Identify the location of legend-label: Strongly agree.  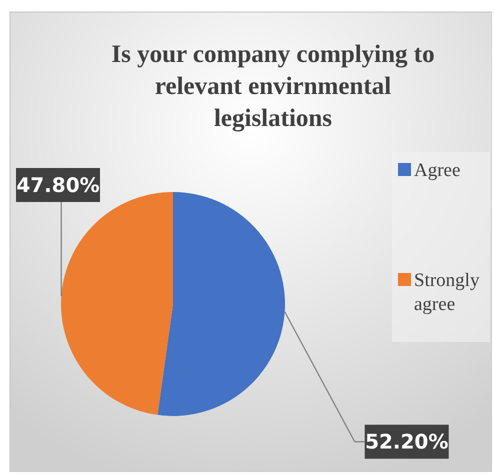
(447, 292).